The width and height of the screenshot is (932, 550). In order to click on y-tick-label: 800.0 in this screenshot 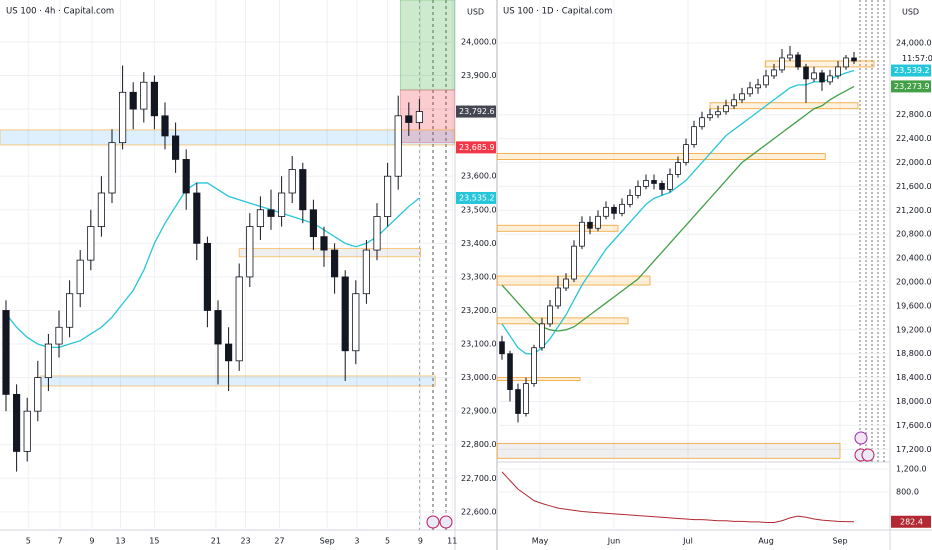, I will do `click(907, 492)`.